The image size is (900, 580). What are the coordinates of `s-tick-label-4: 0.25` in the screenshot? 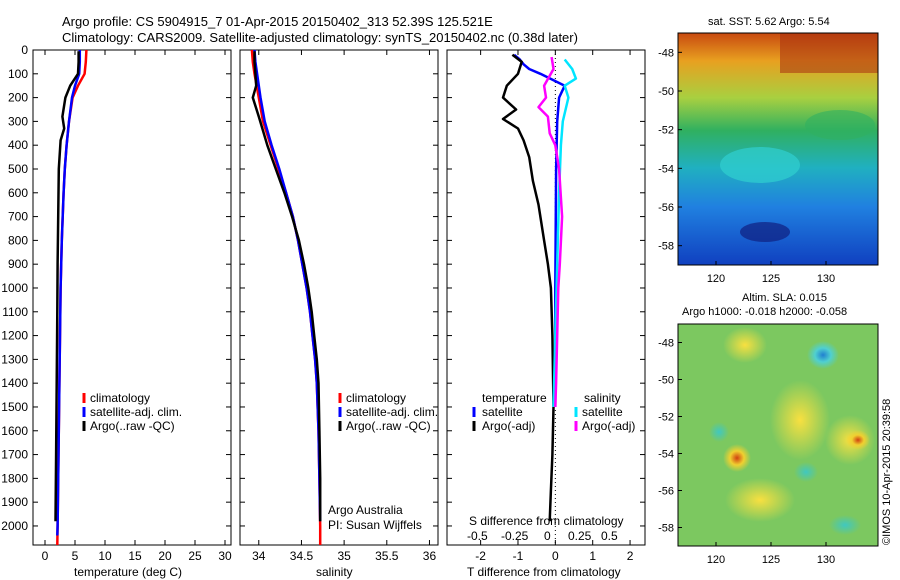 It's located at (580, 536).